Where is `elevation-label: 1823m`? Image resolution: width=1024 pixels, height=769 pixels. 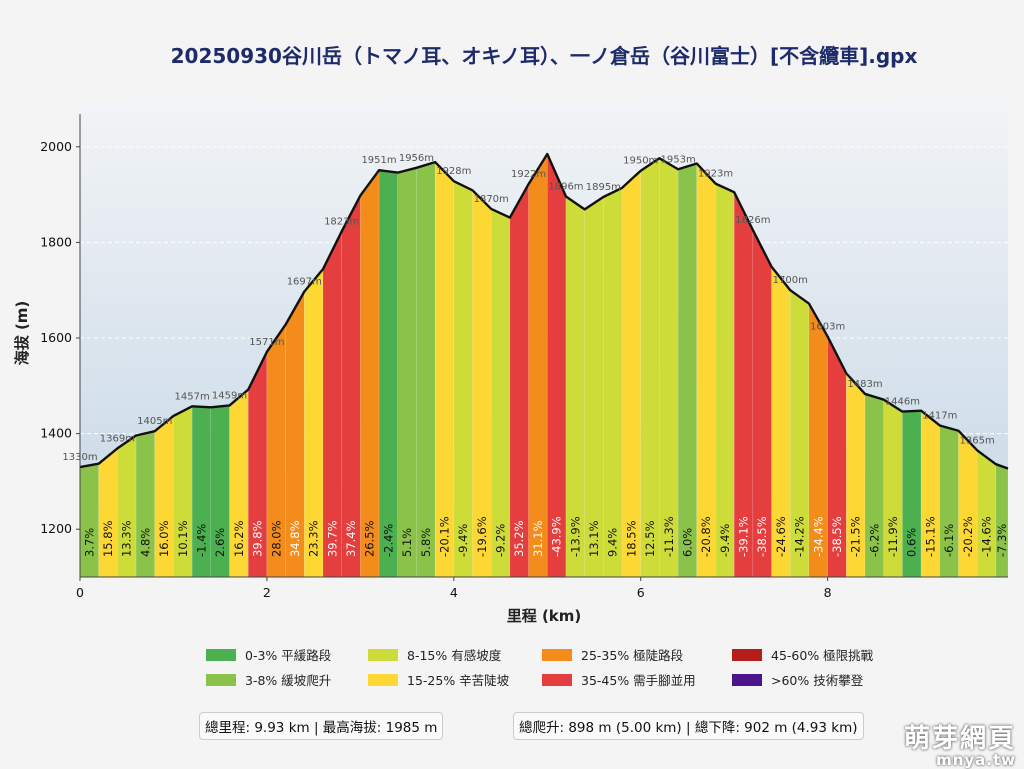 elevation-label: 1823m is located at coordinates (341, 221).